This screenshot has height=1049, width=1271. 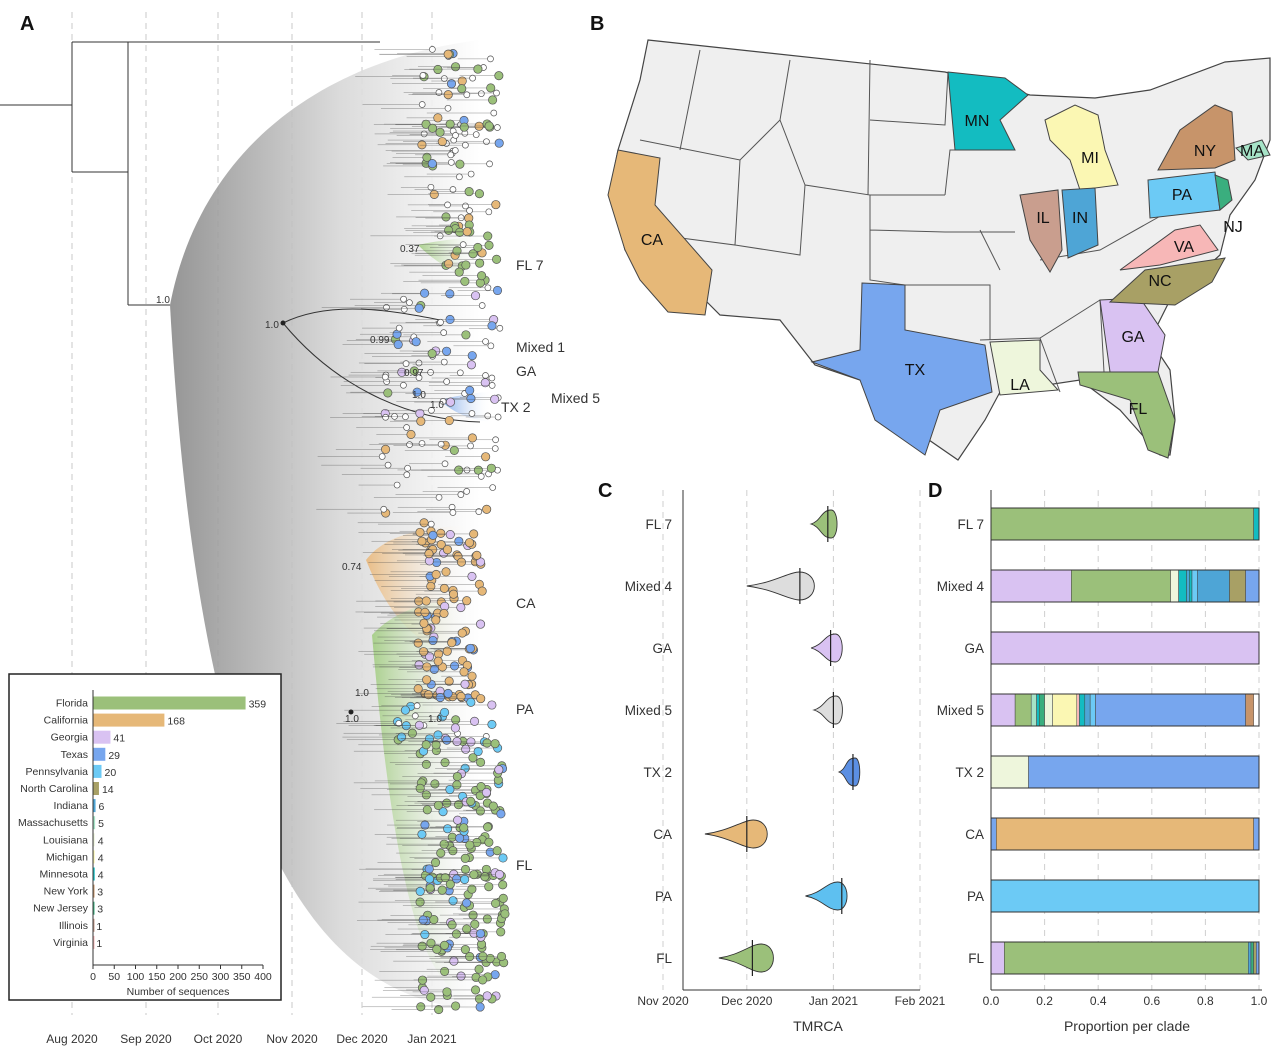 What do you see at coordinates (67, 857) in the screenshot?
I see `inset-category-label: Michigan` at bounding box center [67, 857].